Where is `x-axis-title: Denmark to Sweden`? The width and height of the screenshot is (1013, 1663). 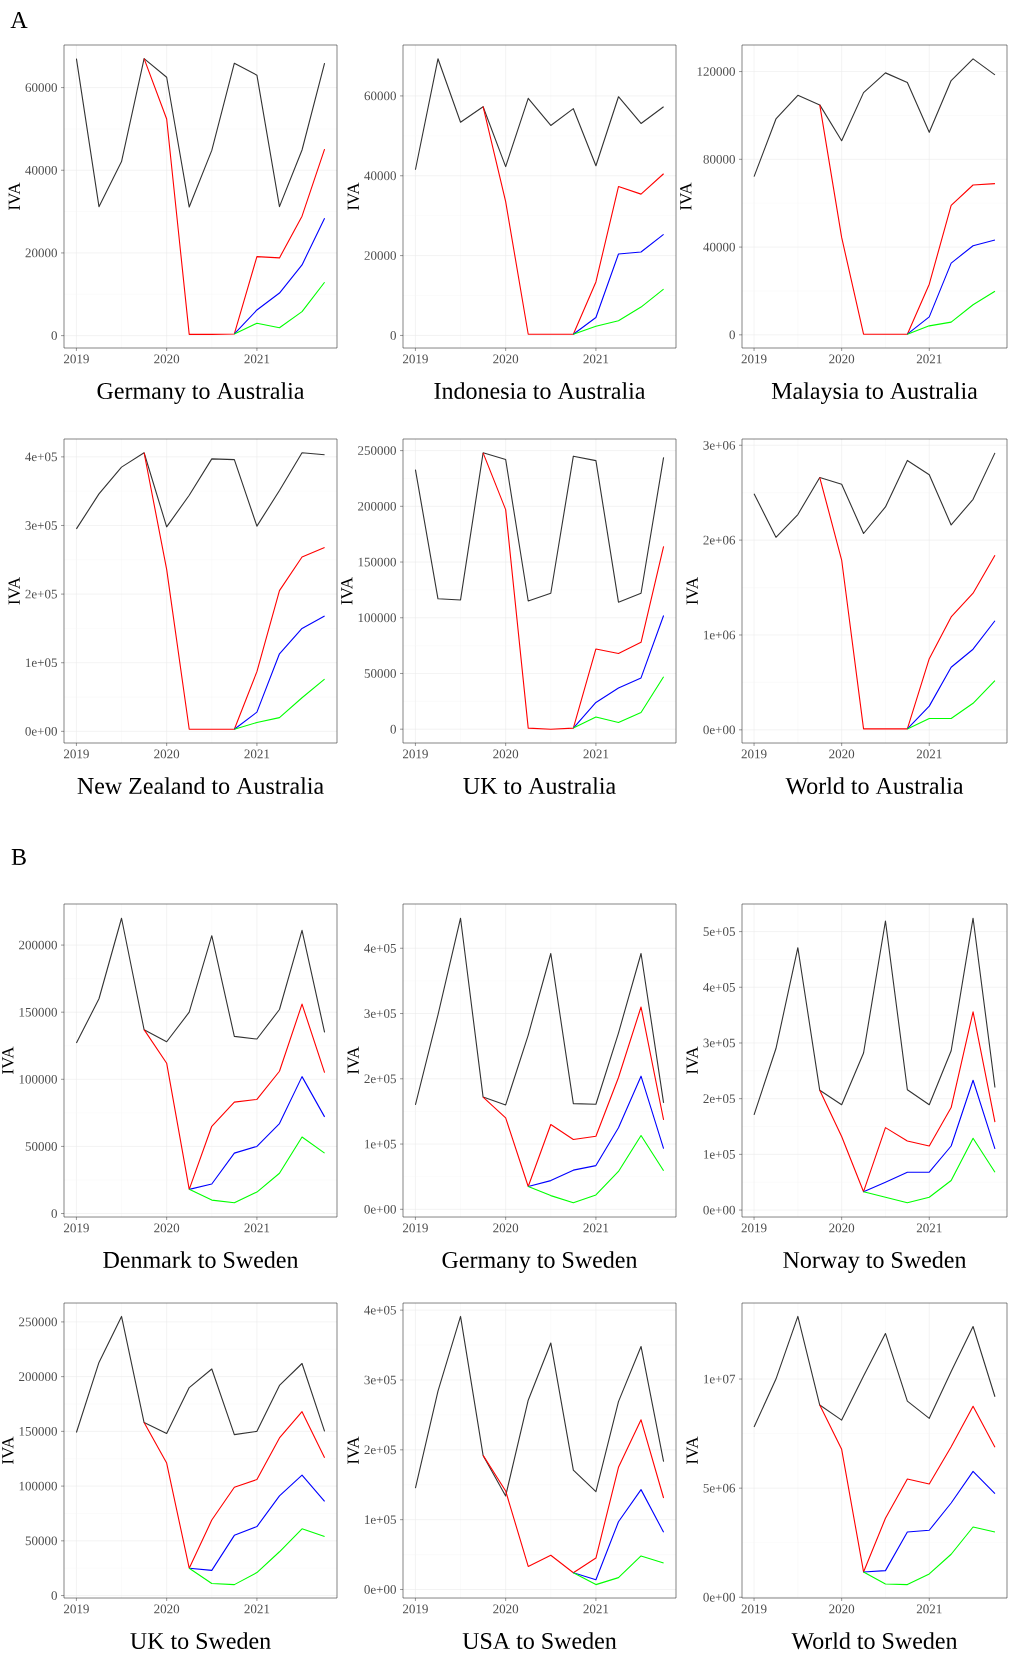 x-axis-title: Denmark to Sweden is located at coordinates (201, 1260).